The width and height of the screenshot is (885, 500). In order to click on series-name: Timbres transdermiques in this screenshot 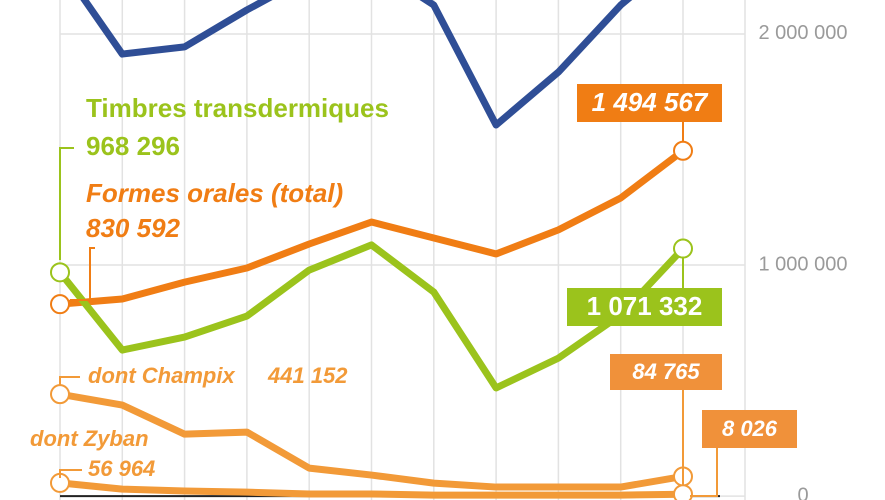, I will do `click(237, 108)`.